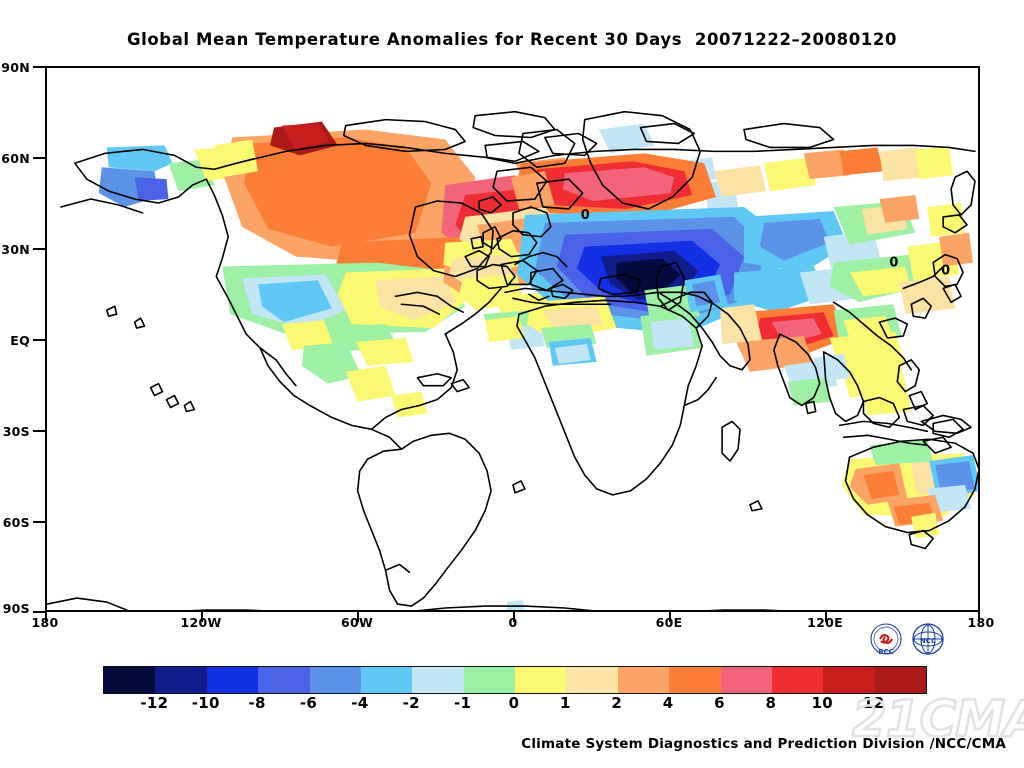 The image size is (1024, 768). Describe the element at coordinates (202, 617) in the screenshot. I see `x-tick-120w` at that location.